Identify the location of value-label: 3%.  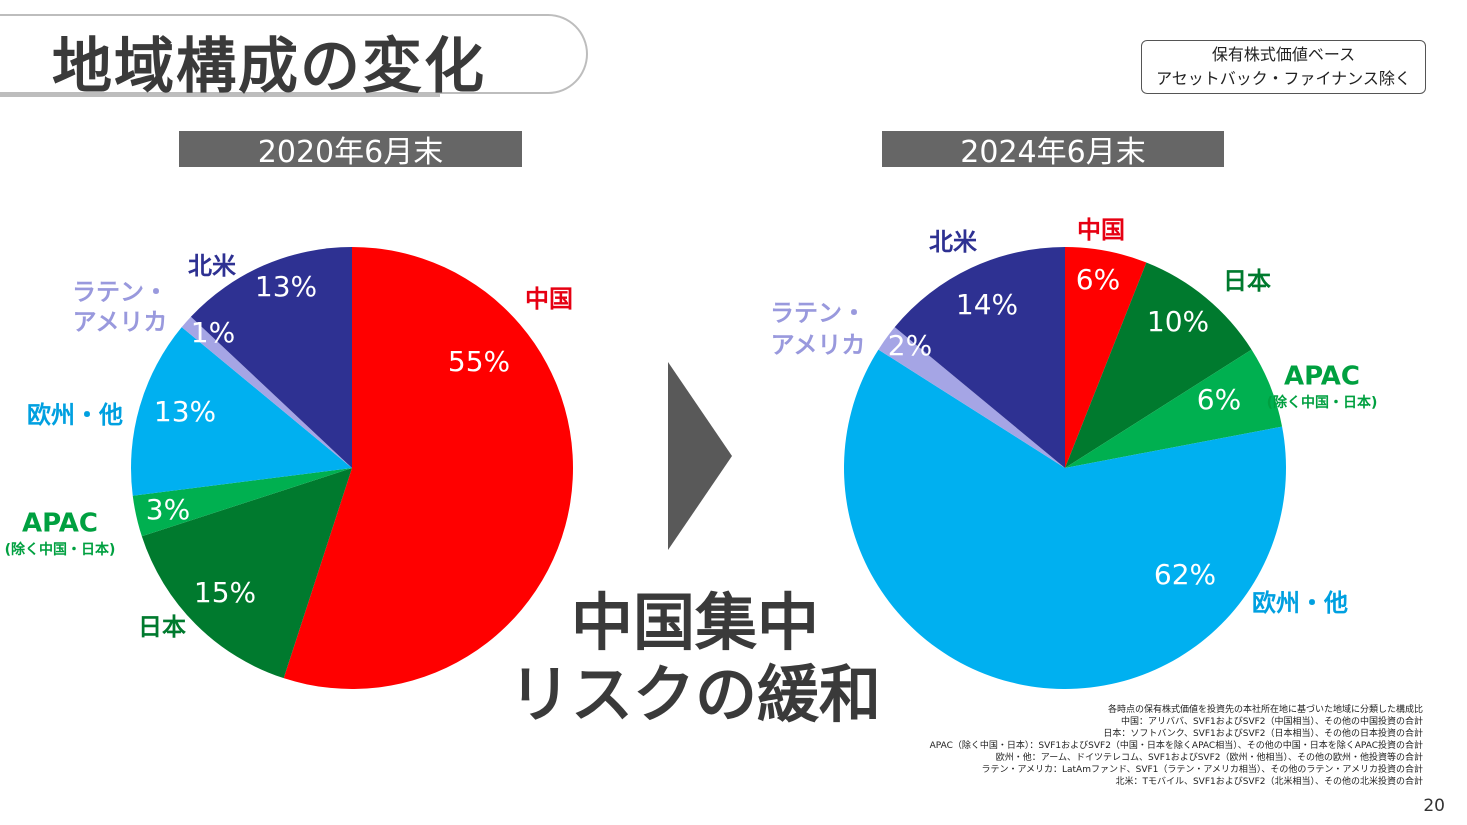
(168, 509).